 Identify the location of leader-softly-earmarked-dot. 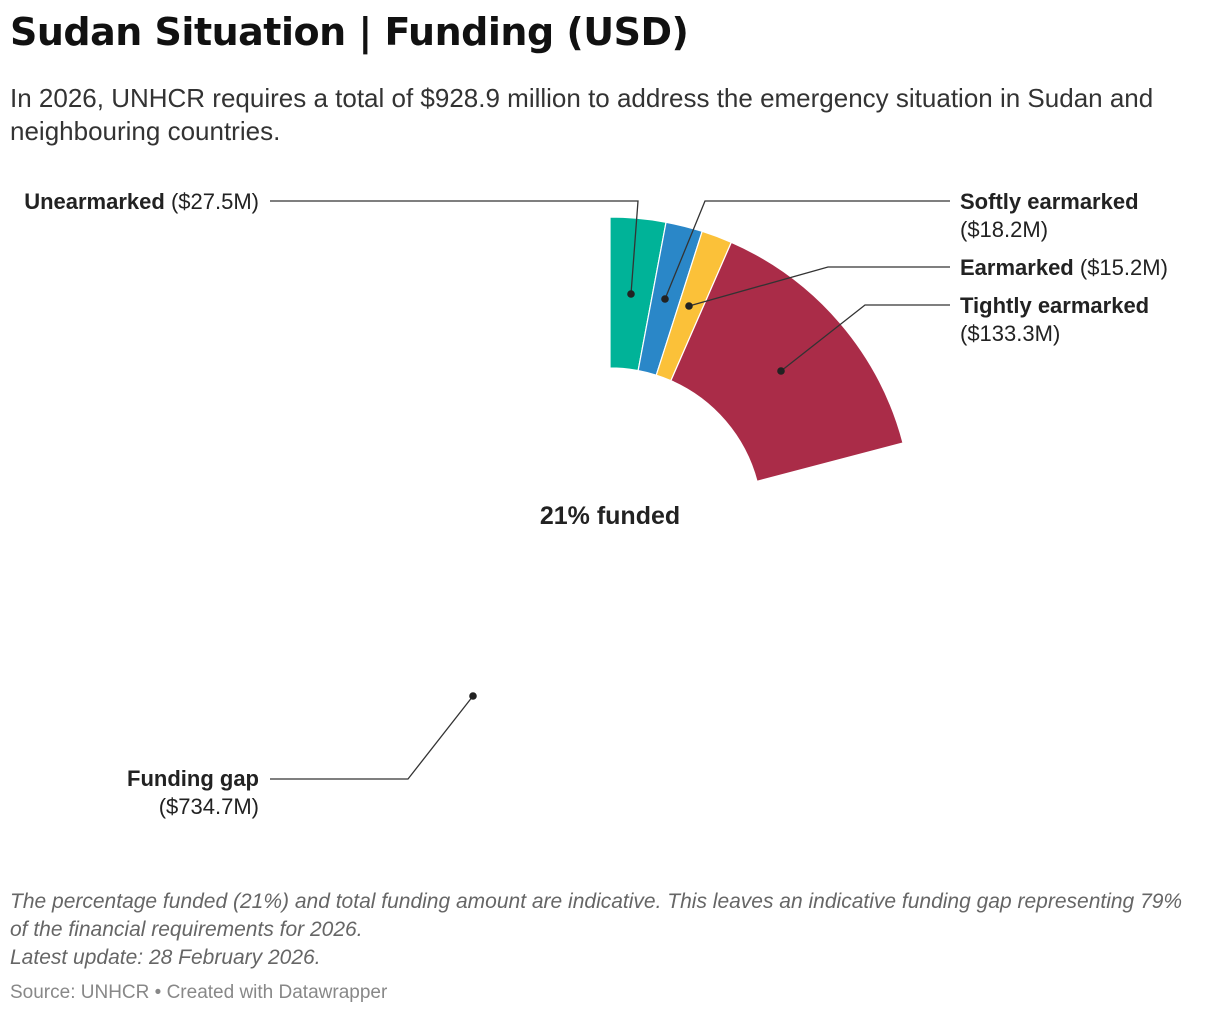
(665, 299).